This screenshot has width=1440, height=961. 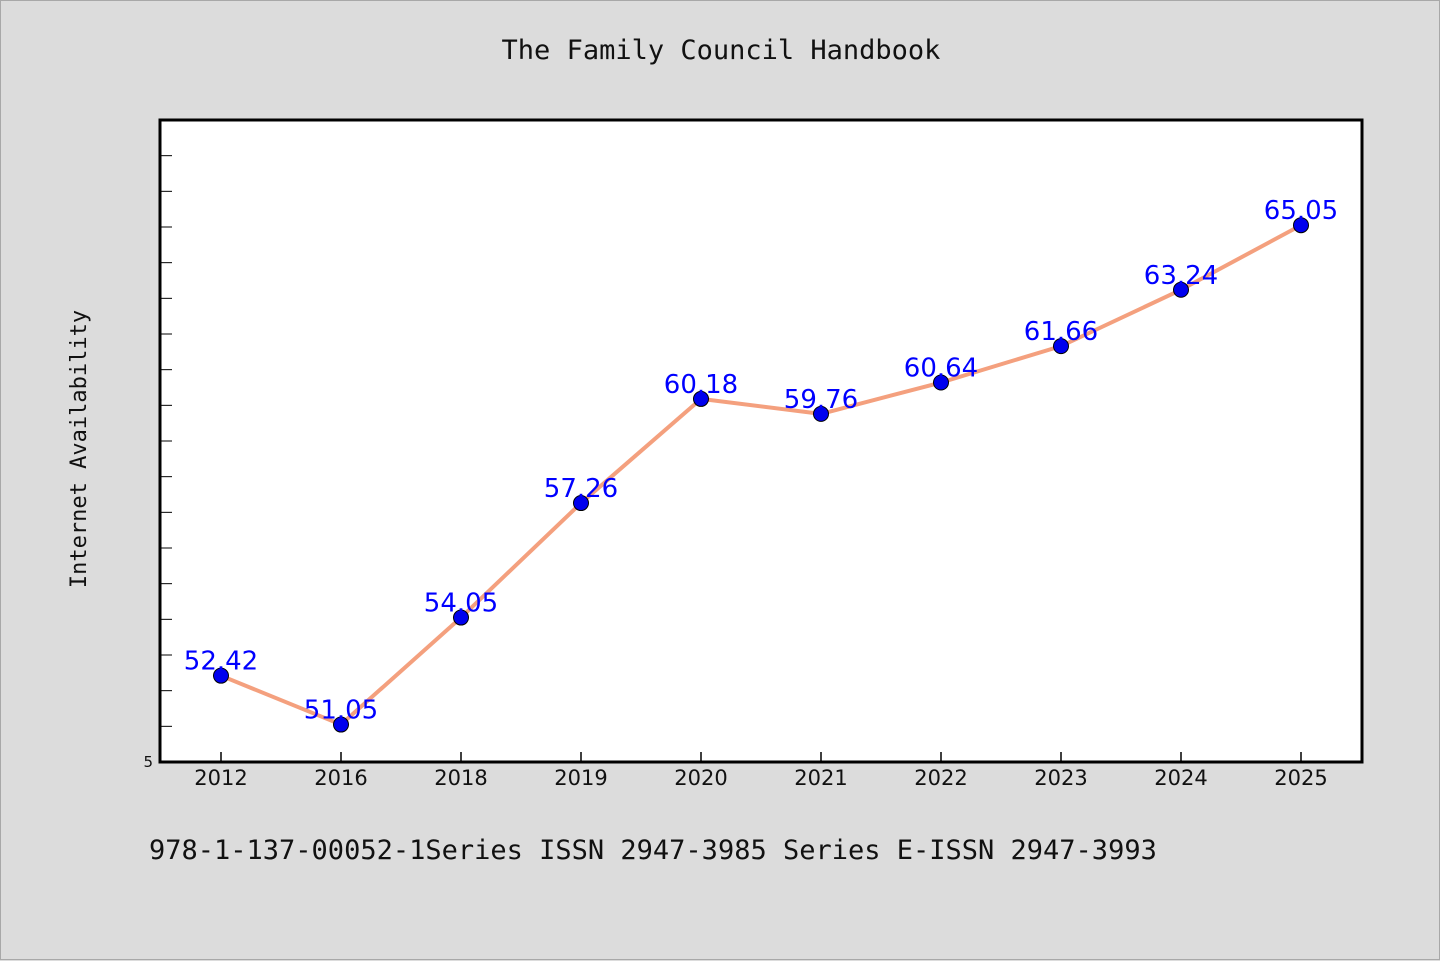 I want to click on x-tick-label: 2020, so click(x=700, y=778).